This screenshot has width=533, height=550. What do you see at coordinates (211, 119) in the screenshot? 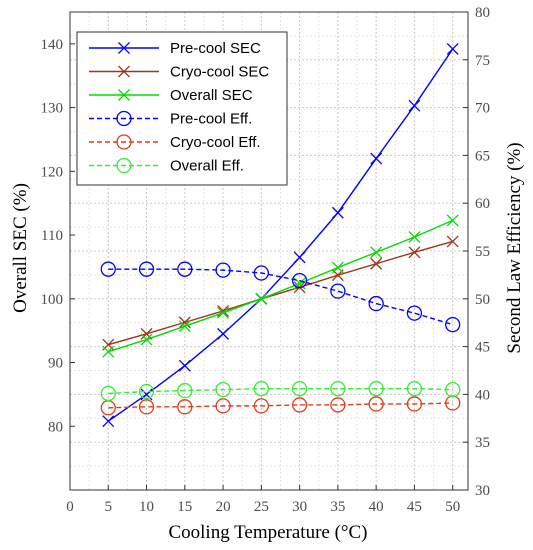
I see `legend-label: Pre-cool Eff.` at bounding box center [211, 119].